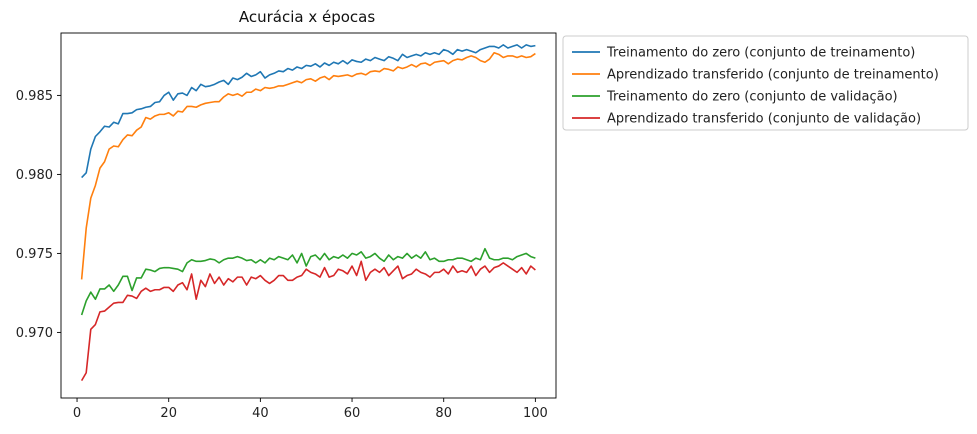 This screenshot has width=977, height=434. I want to click on x-tick-label: 60, so click(352, 413).